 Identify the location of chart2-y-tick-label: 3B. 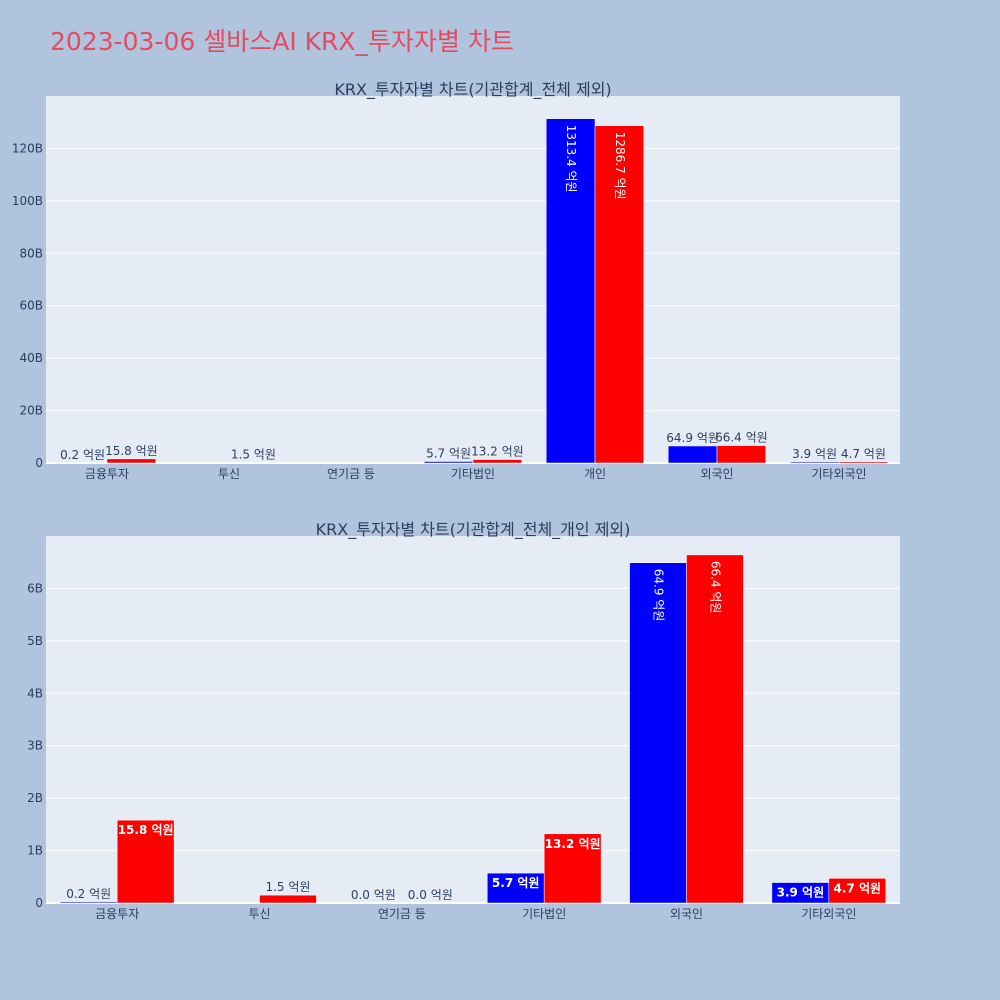
(35, 746).